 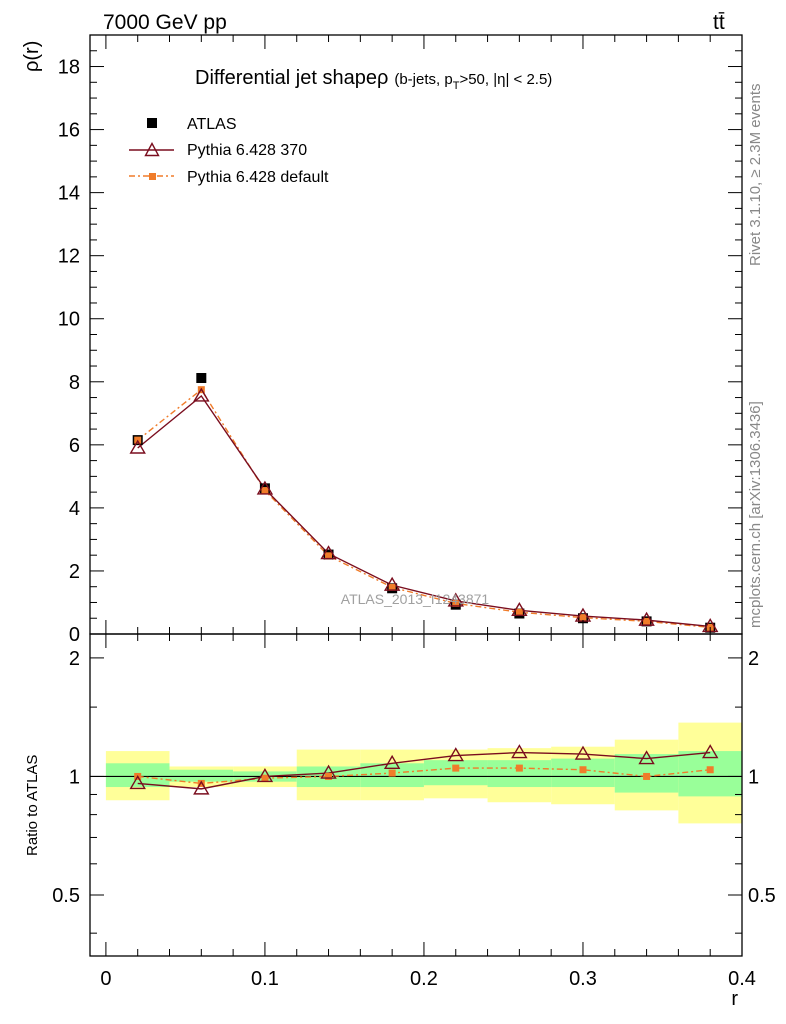 What do you see at coordinates (165, 22) in the screenshot?
I see `header-left: 7000 GeV pp` at bounding box center [165, 22].